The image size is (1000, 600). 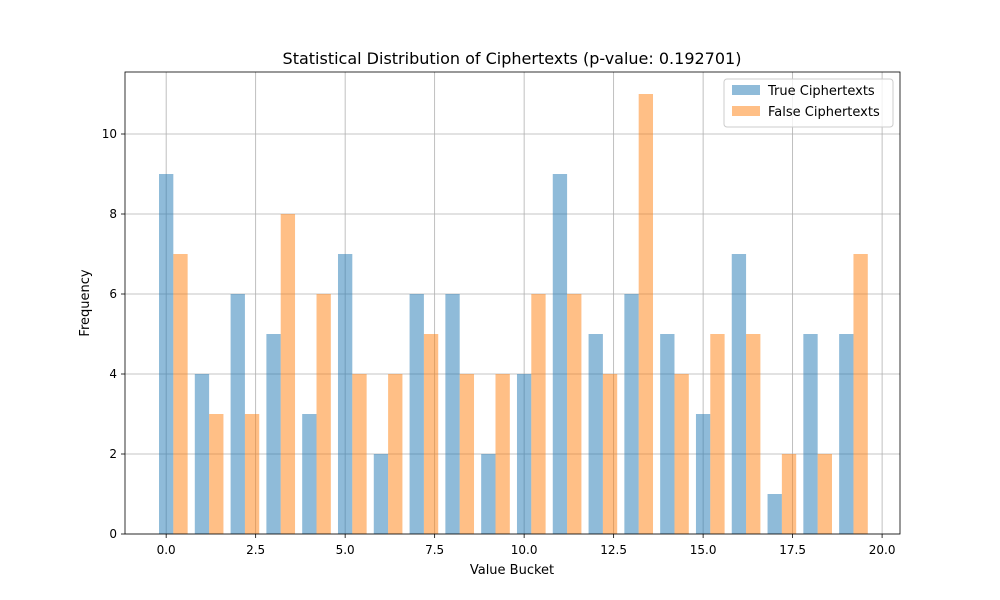 I want to click on x-tick-label: 20.0, so click(x=882, y=550).